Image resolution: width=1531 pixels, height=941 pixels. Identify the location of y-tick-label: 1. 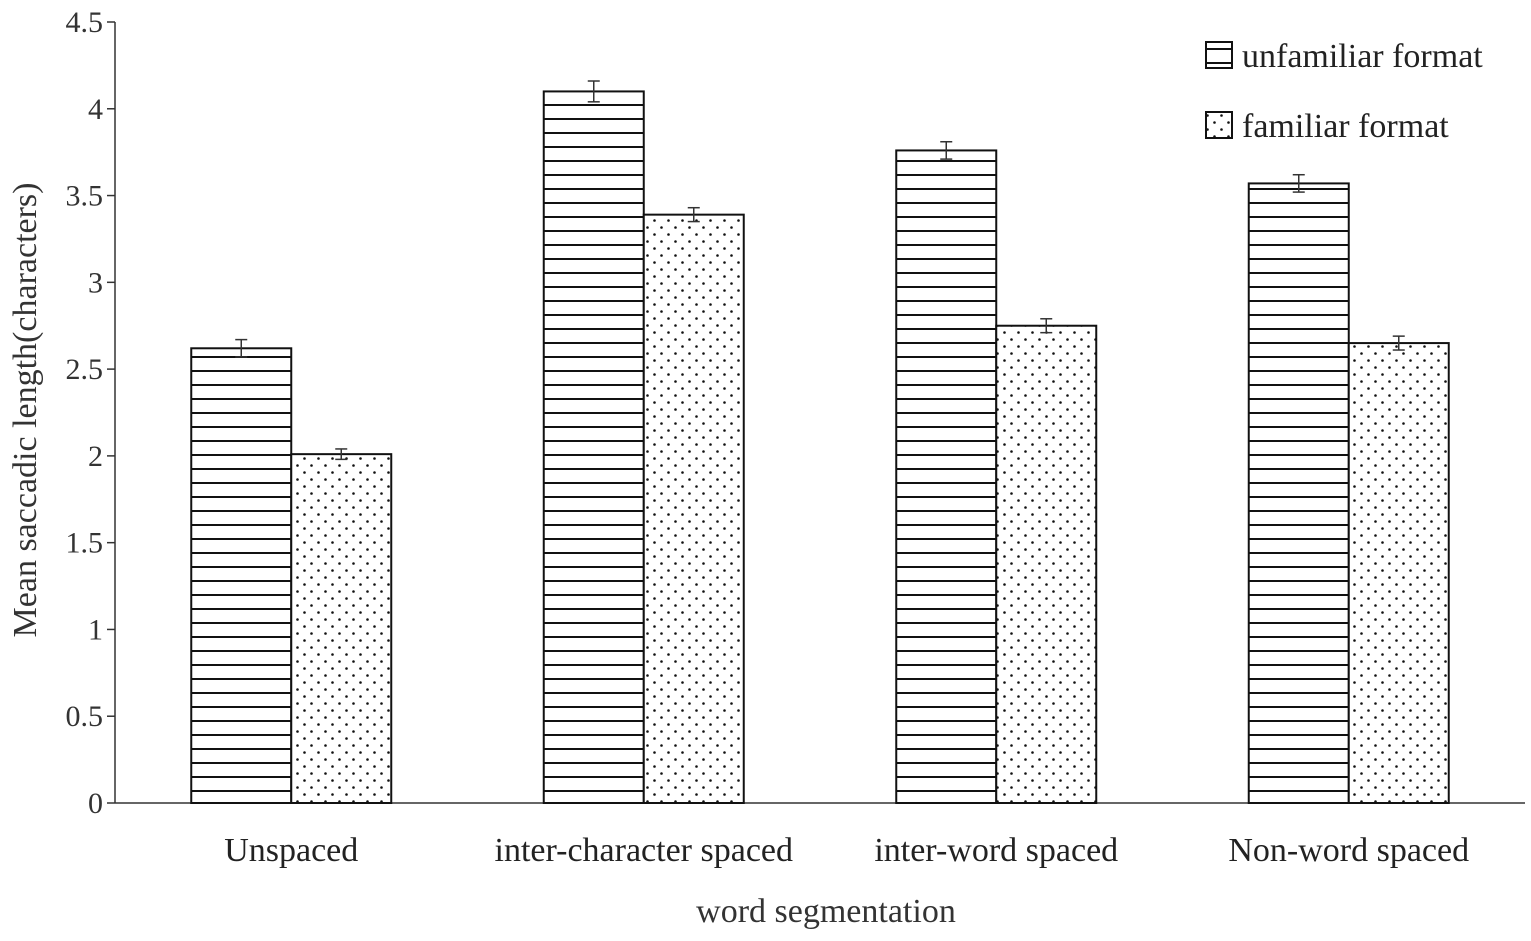
(95, 629).